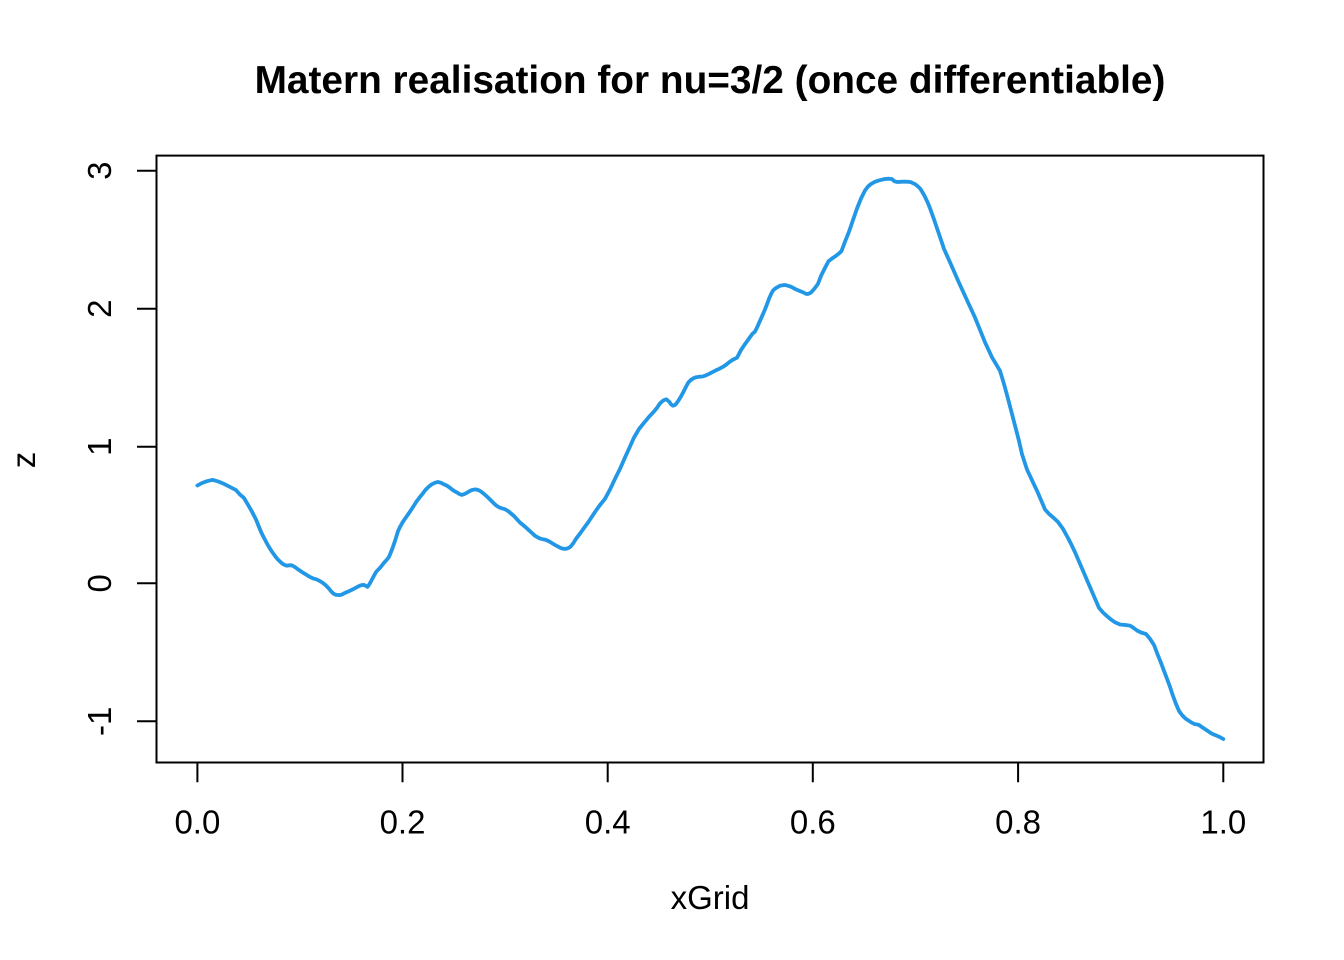 The width and height of the screenshot is (1344, 960). What do you see at coordinates (813, 822) in the screenshot?
I see `svg-text: 0.6` at bounding box center [813, 822].